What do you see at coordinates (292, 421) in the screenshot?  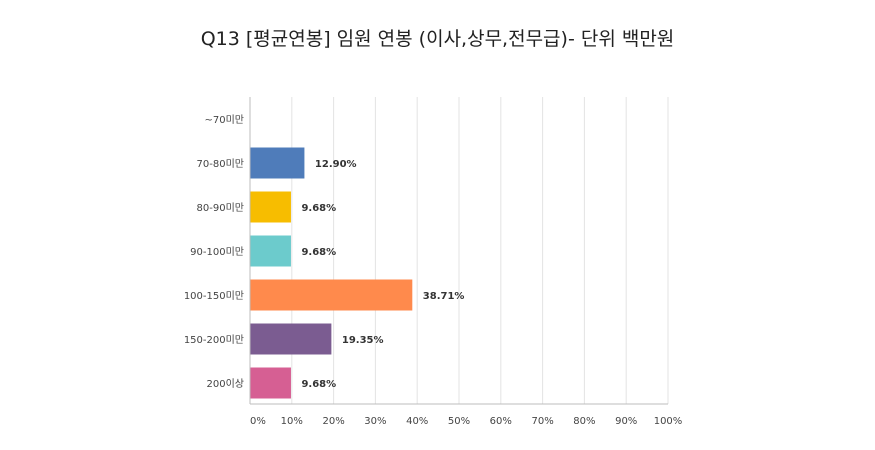 I see `x-tick-label: 10%` at bounding box center [292, 421].